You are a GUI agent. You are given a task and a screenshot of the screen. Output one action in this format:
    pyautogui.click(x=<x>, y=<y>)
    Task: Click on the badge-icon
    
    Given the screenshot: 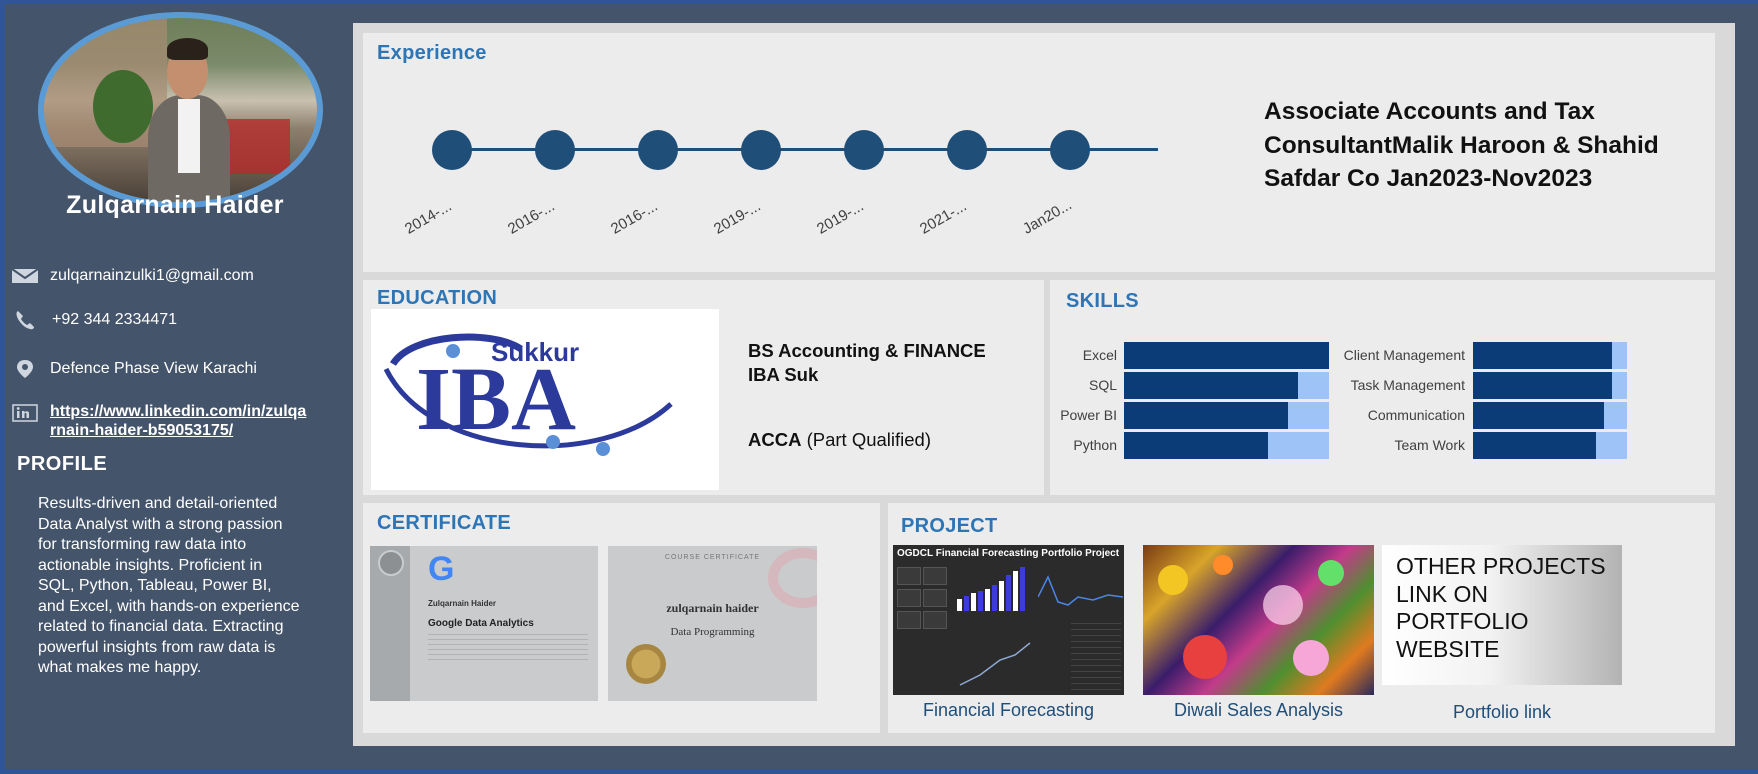 What is the action you would take?
    pyautogui.click(x=391, y=563)
    